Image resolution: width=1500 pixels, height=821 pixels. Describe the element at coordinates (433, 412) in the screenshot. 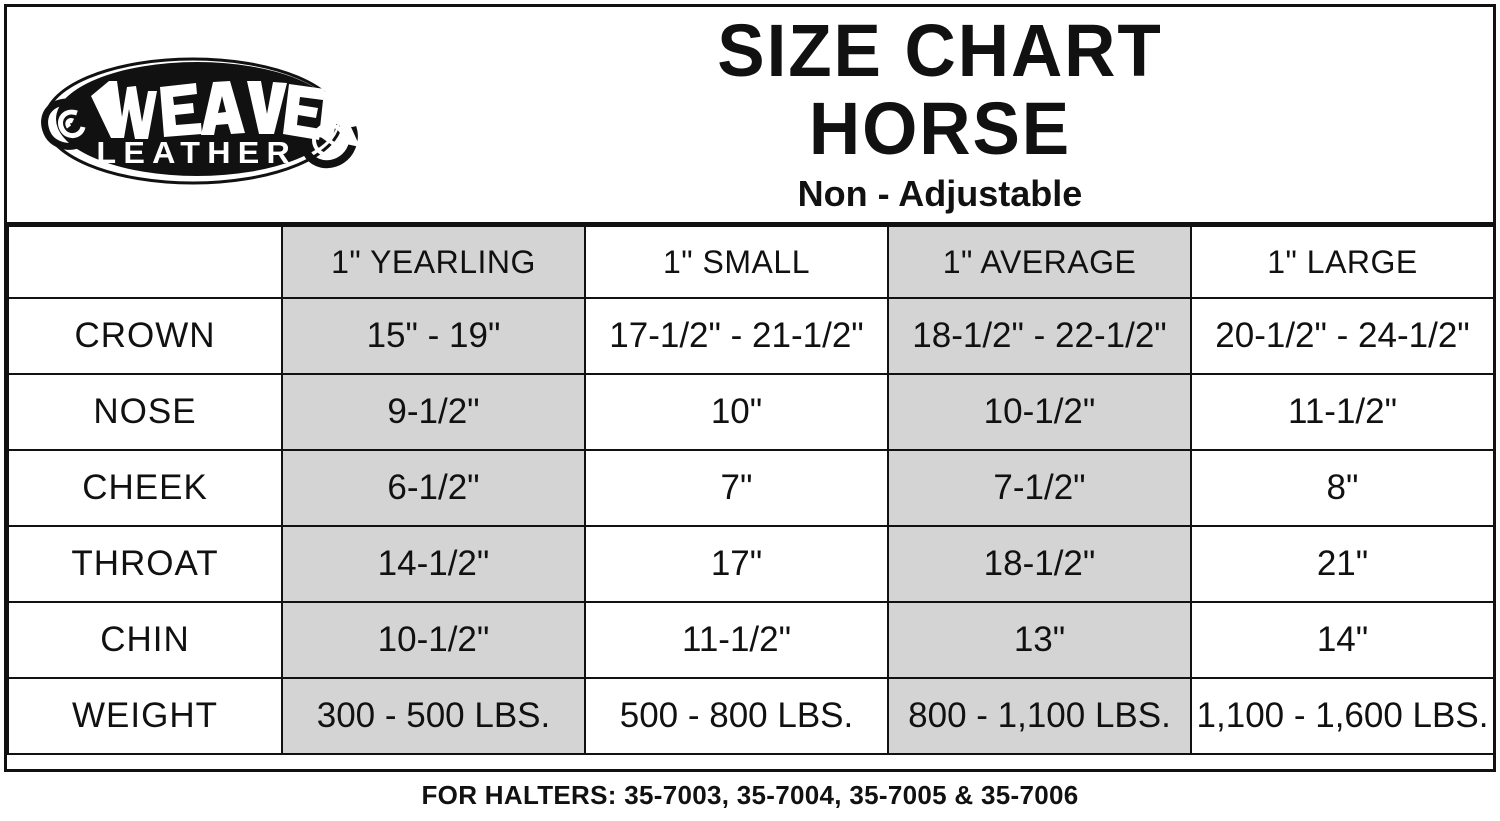

I see `cell-nose-yearling: 9-1/2"` at that location.